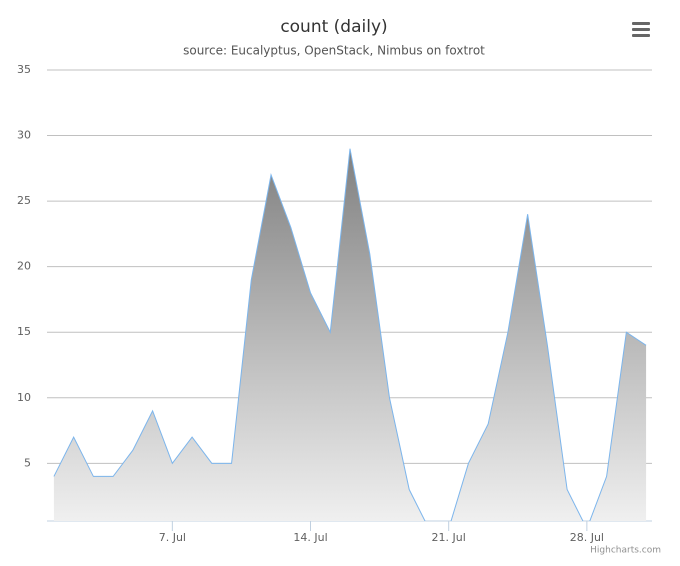 The width and height of the screenshot is (680, 566). I want to click on y-tick-label: 35, so click(24, 69).